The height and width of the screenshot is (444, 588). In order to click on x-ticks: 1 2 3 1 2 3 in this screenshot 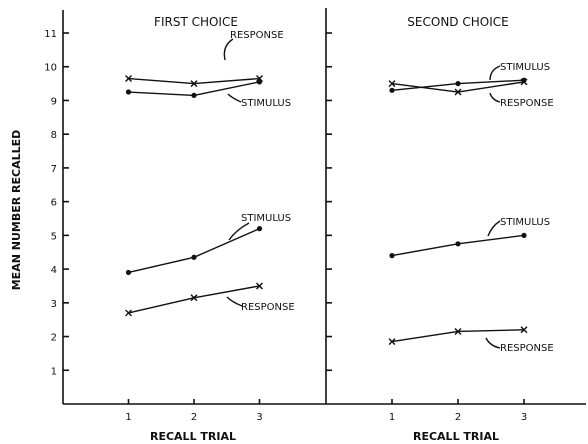, I will do `click(326, 411)`.